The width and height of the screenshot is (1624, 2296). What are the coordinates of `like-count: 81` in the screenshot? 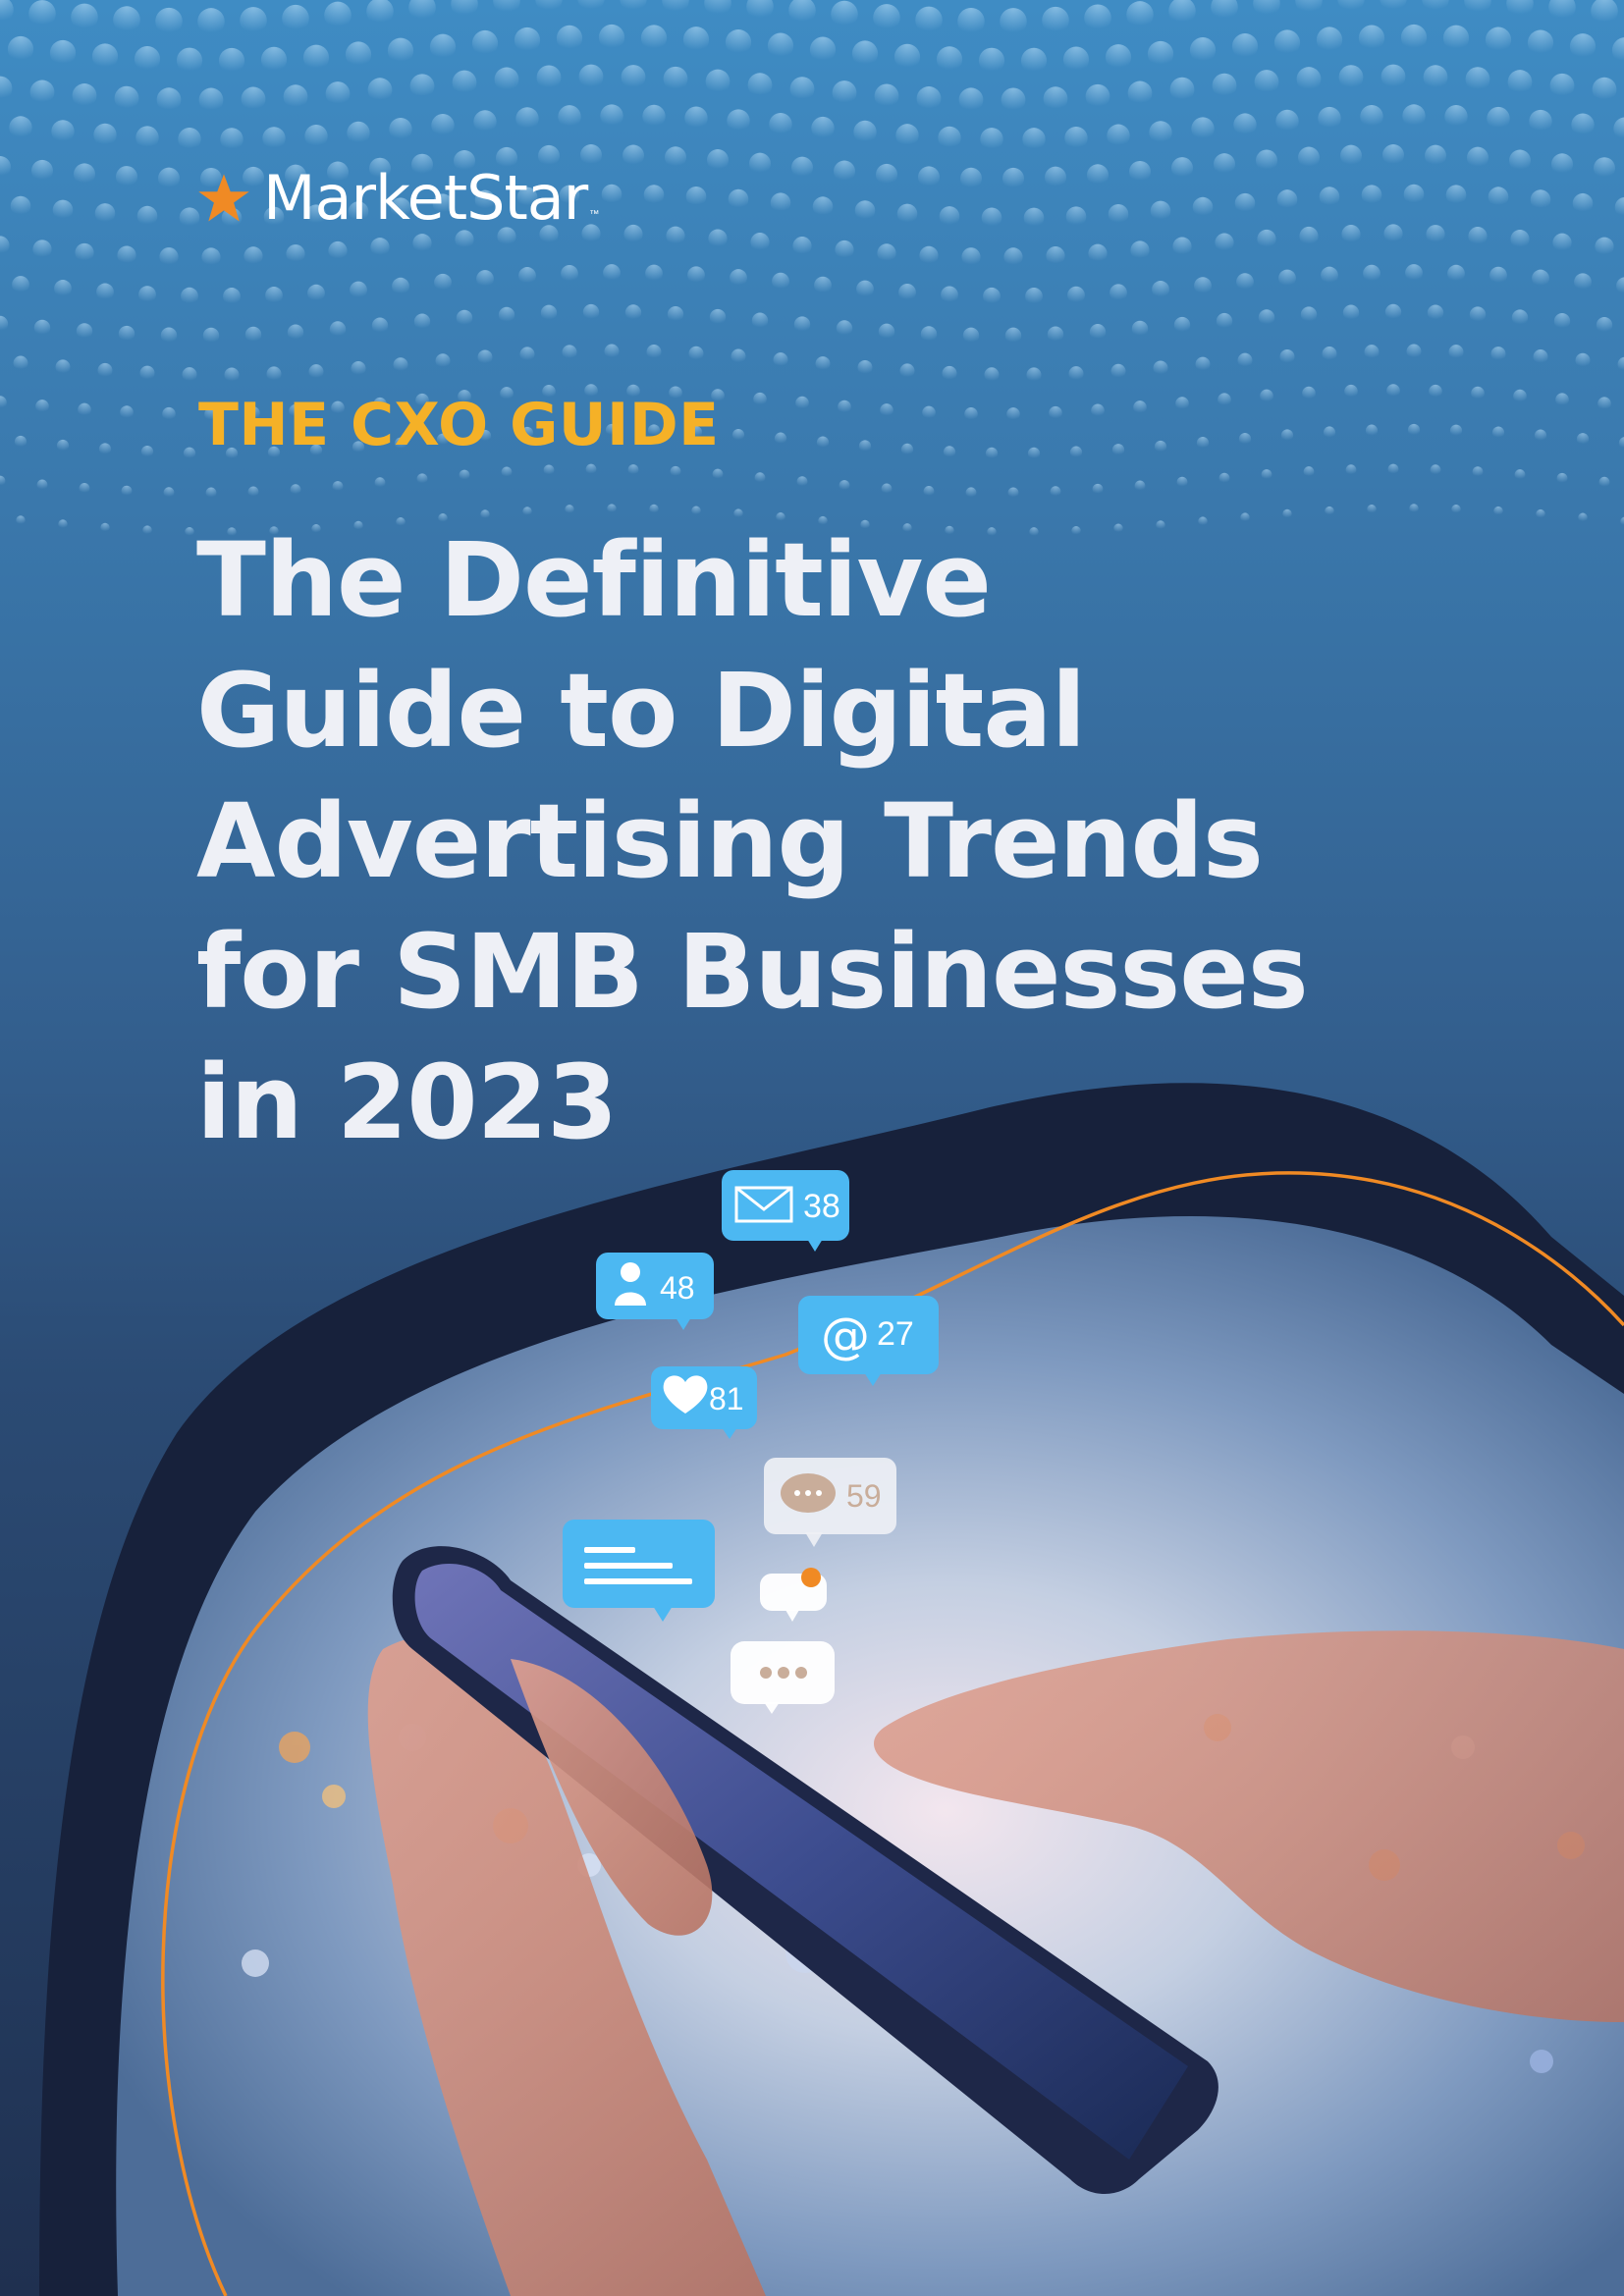 It's located at (726, 1398).